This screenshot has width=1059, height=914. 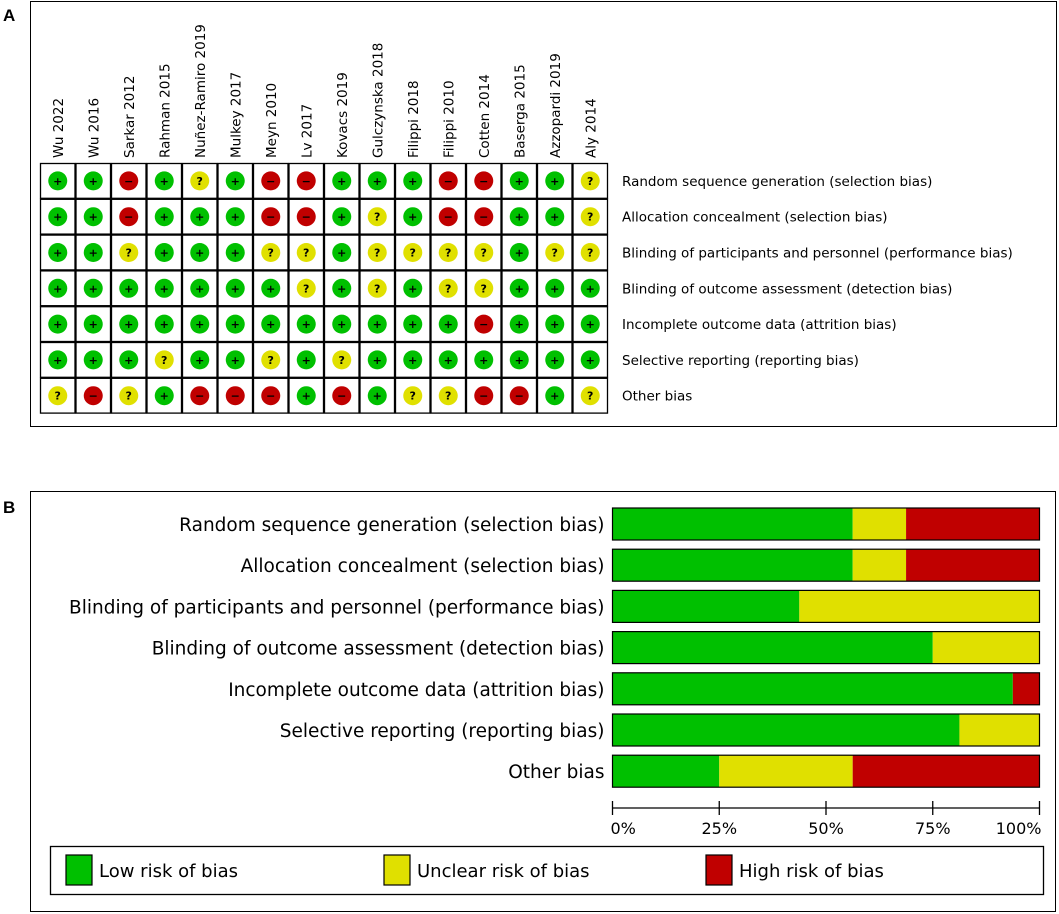 What do you see at coordinates (483, 324) in the screenshot?
I see `summary-cell` at bounding box center [483, 324].